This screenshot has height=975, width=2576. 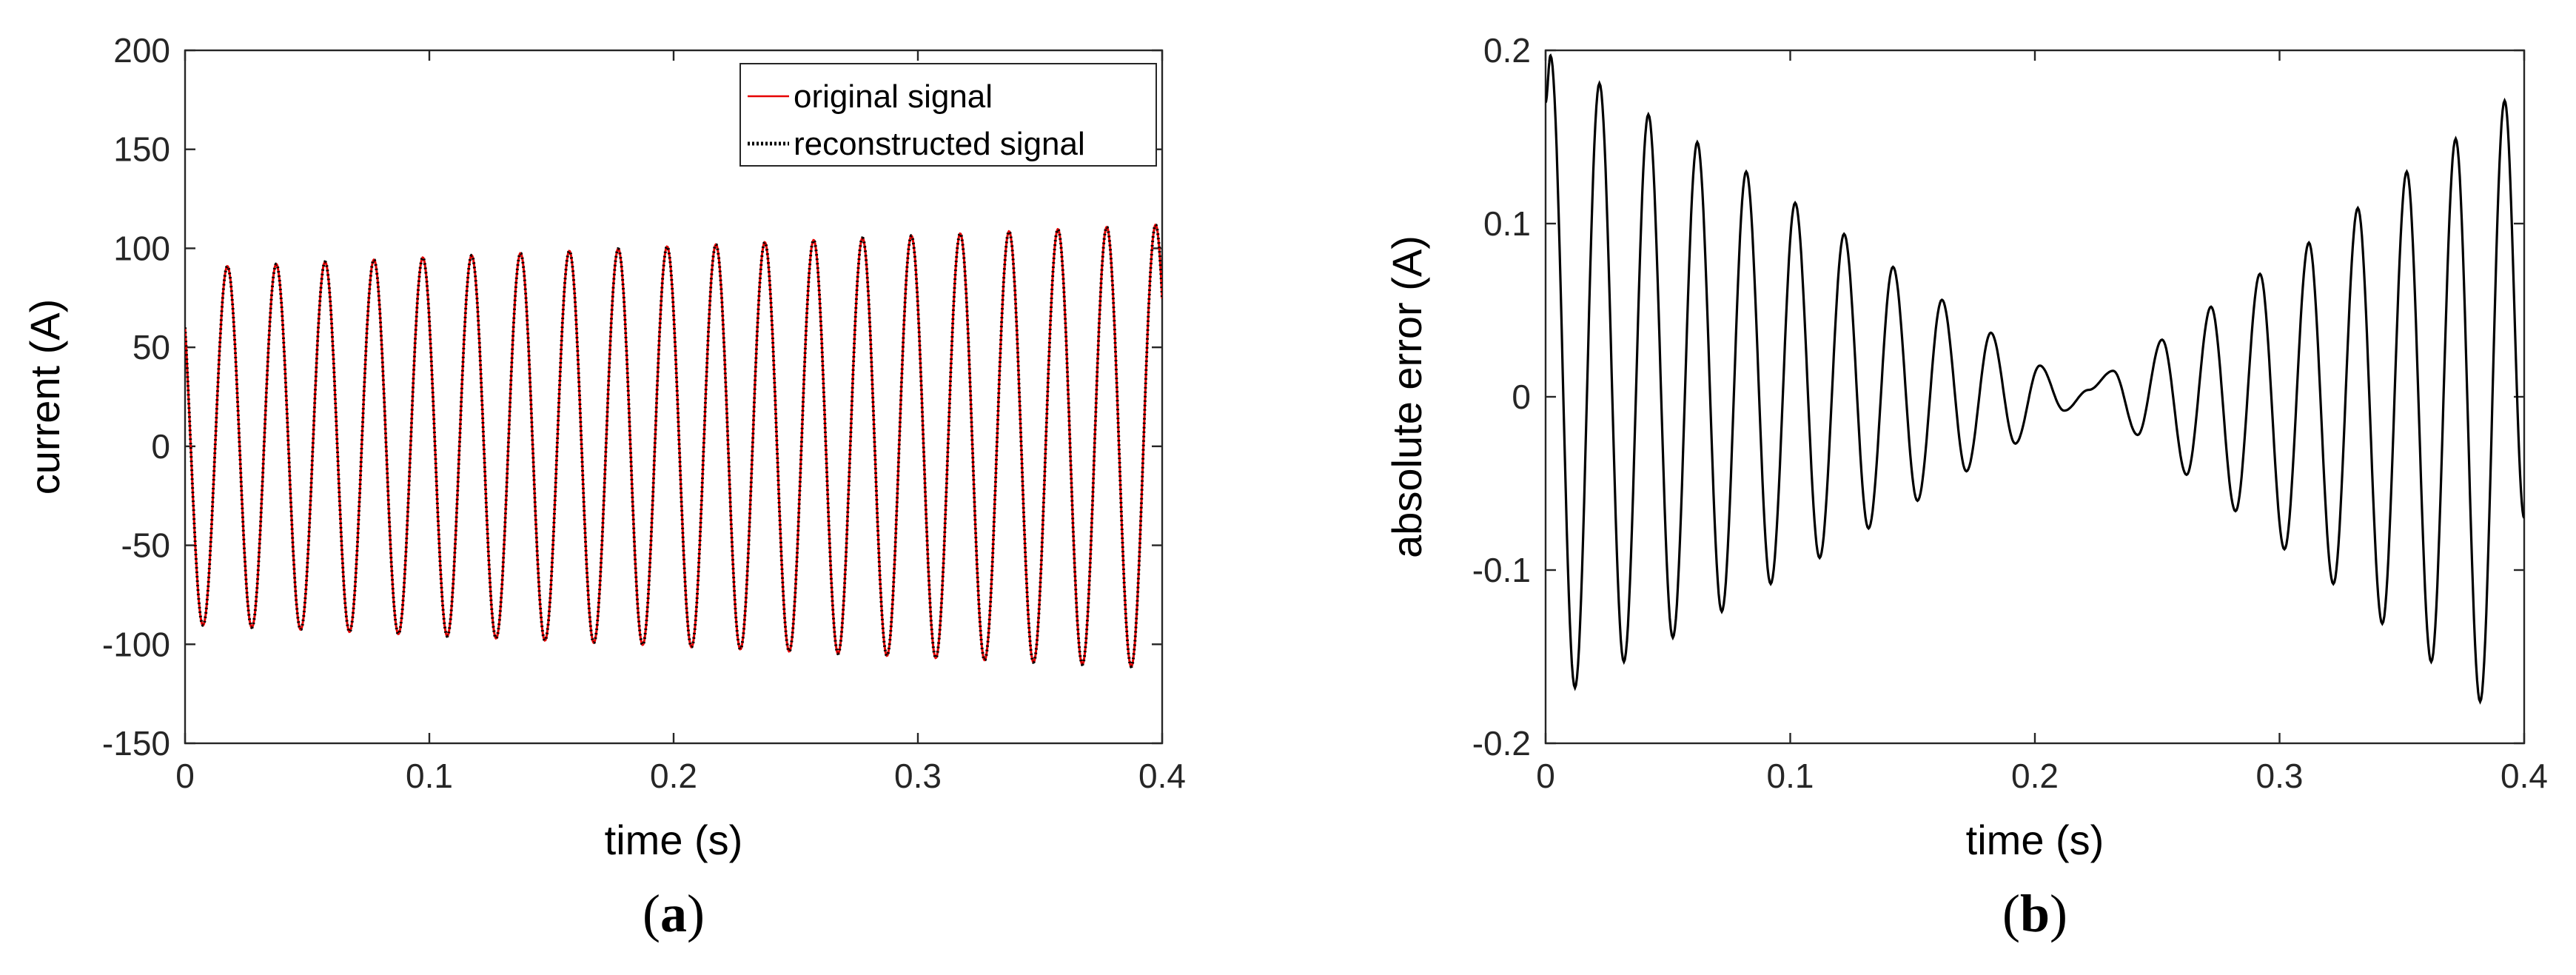 What do you see at coordinates (141, 248) in the screenshot?
I see `y-tick-label: 100` at bounding box center [141, 248].